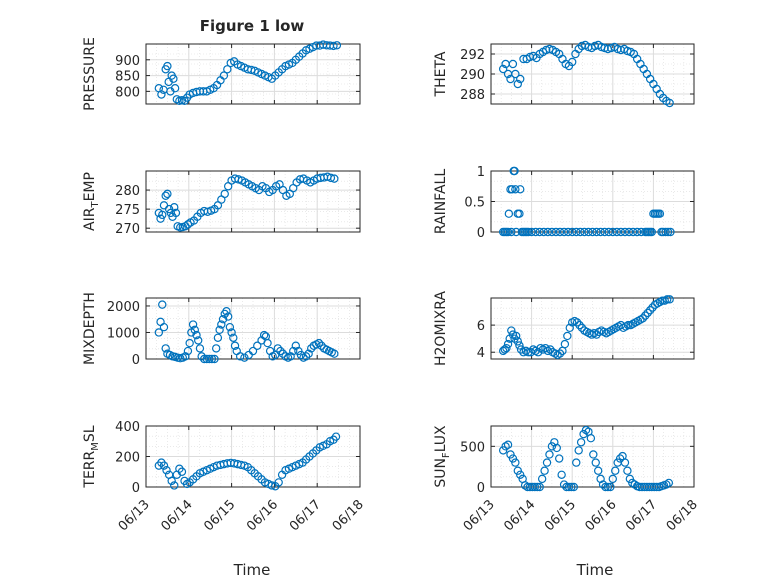 The height and width of the screenshot is (583, 778). Describe the element at coordinates (592, 456) in the screenshot. I see `axes-box` at that location.